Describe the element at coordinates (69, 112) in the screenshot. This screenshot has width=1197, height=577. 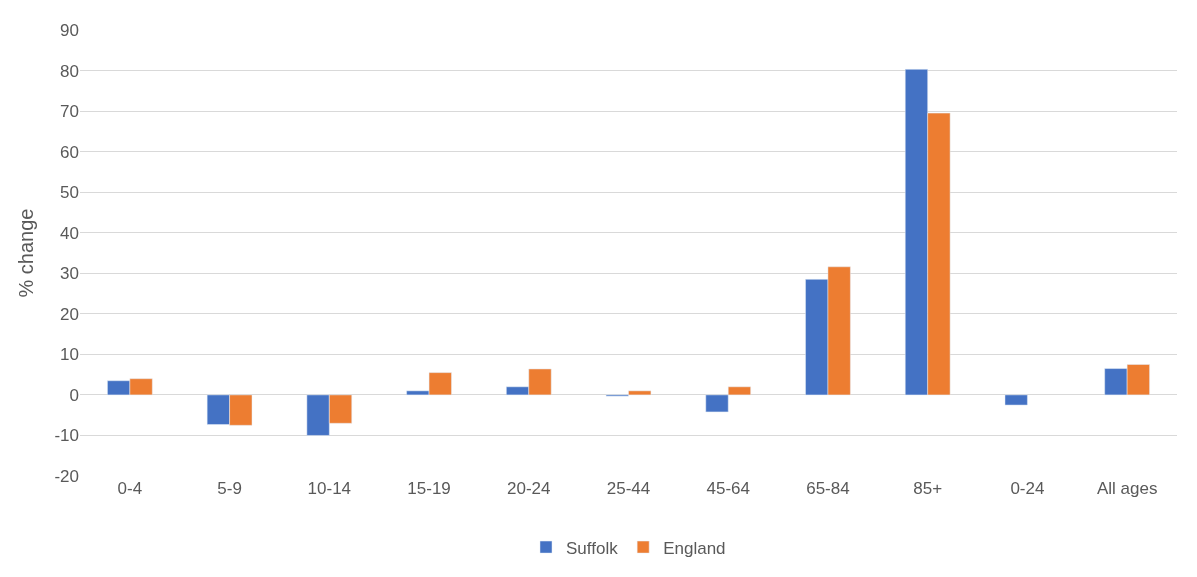
I see `y-tick-label: 70` at that location.